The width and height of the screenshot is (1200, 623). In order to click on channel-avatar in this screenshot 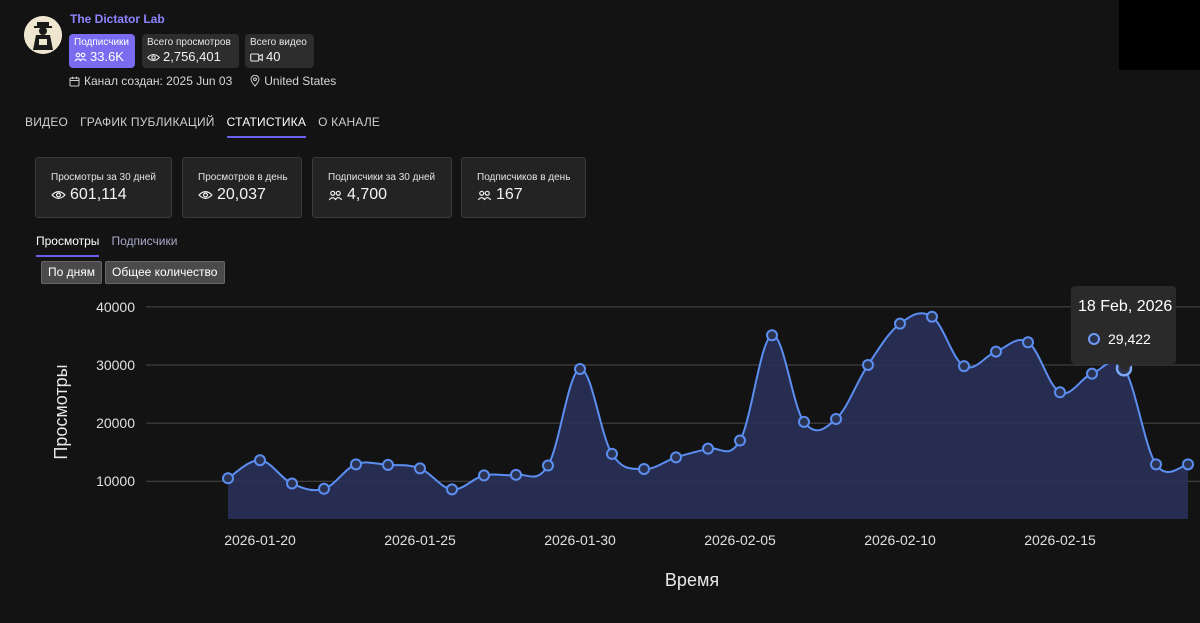, I will do `click(43, 35)`.